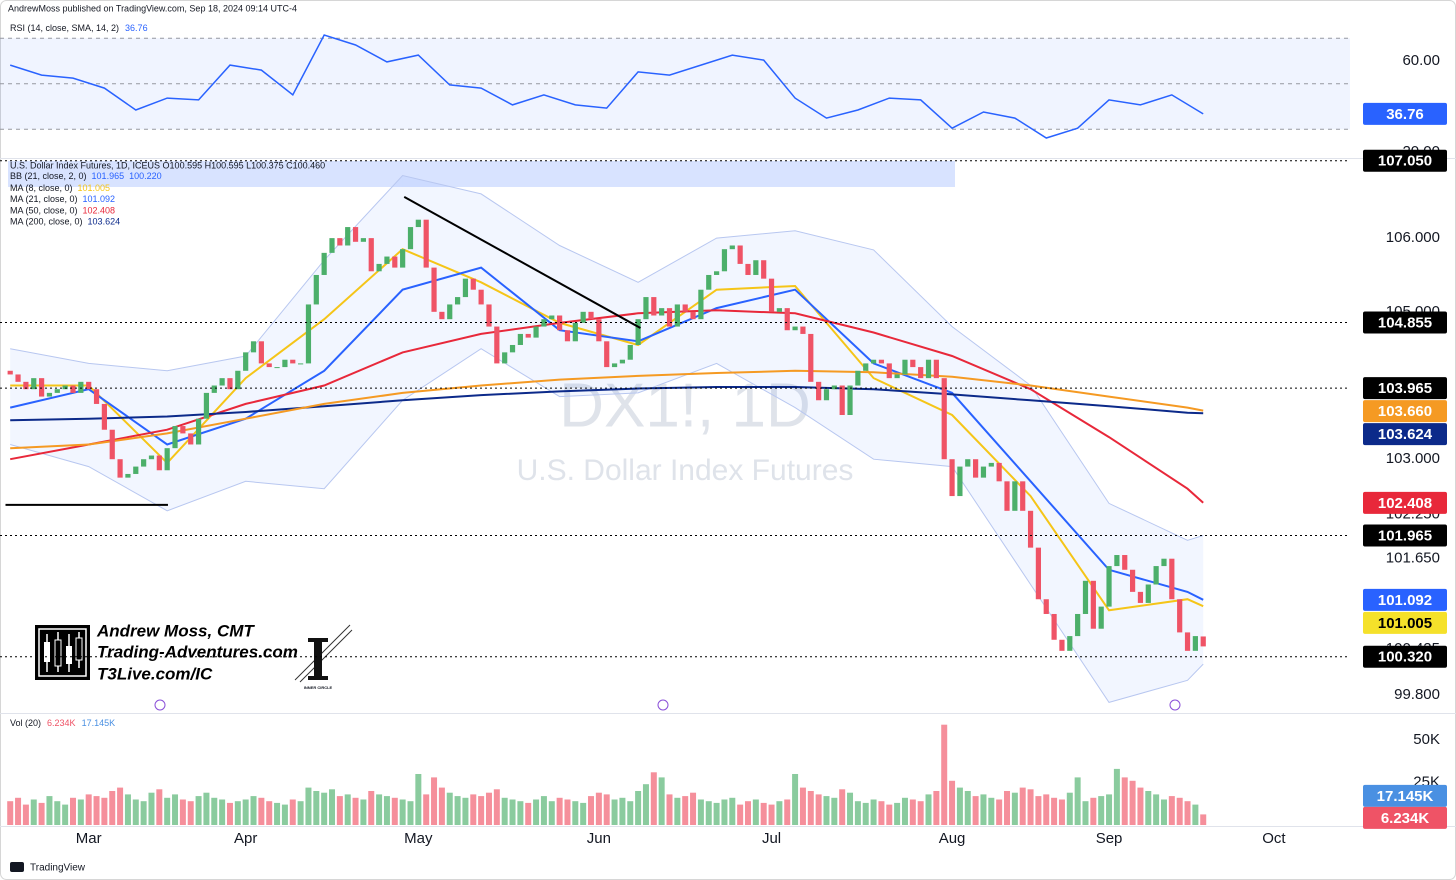 The width and height of the screenshot is (1456, 880). I want to click on bb-legend: BB (21, close, 2, 0) 101.965 100.220, so click(86, 176).